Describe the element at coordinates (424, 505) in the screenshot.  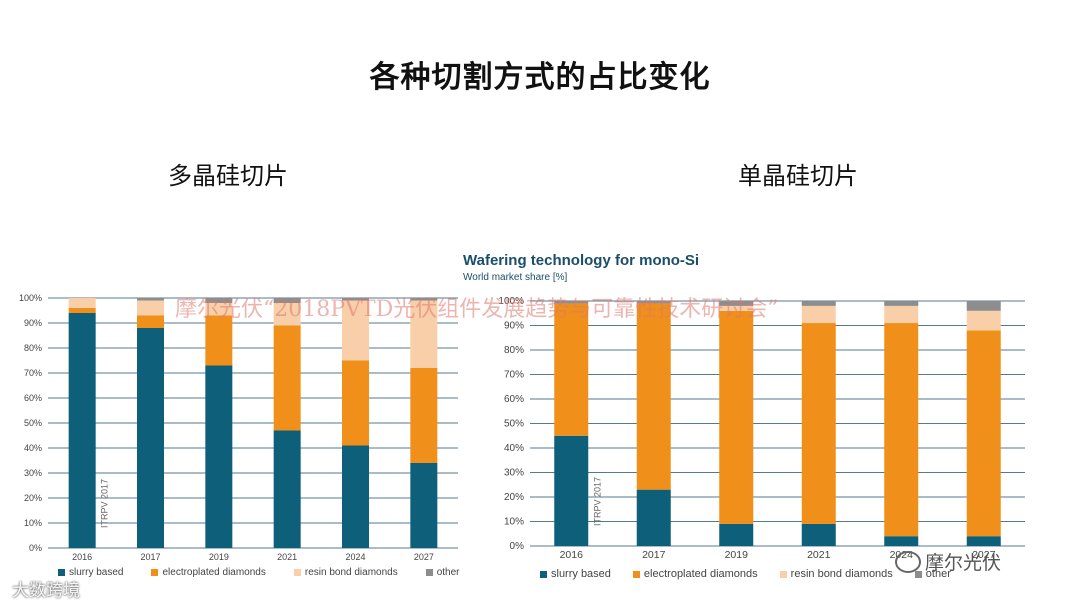
I see `bar-slurry-based-2027` at that location.